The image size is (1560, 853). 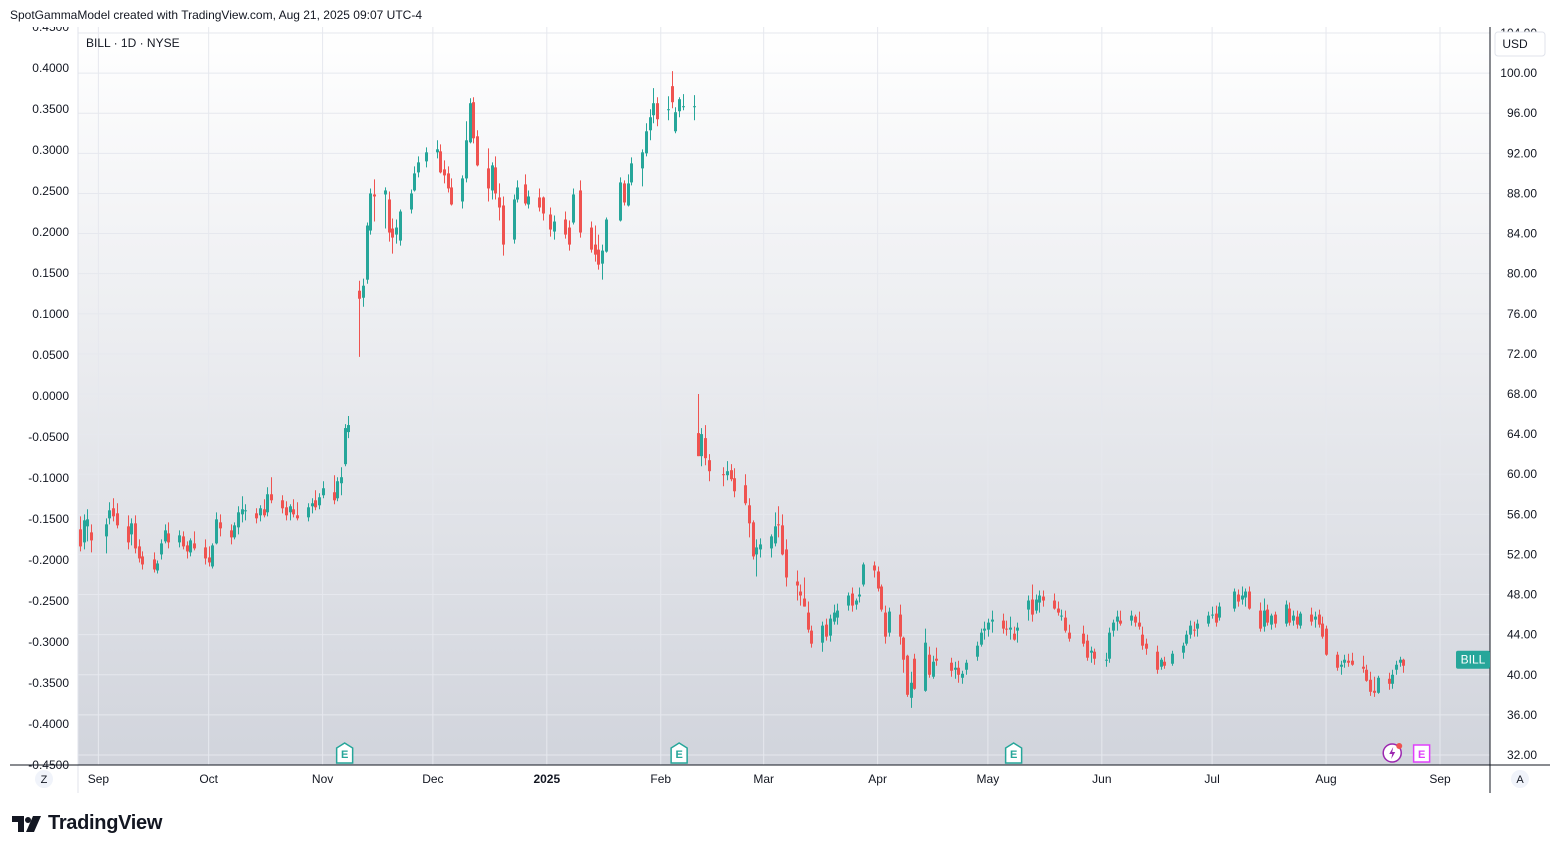 I want to click on auto-scale-button: A, so click(x=1520, y=779).